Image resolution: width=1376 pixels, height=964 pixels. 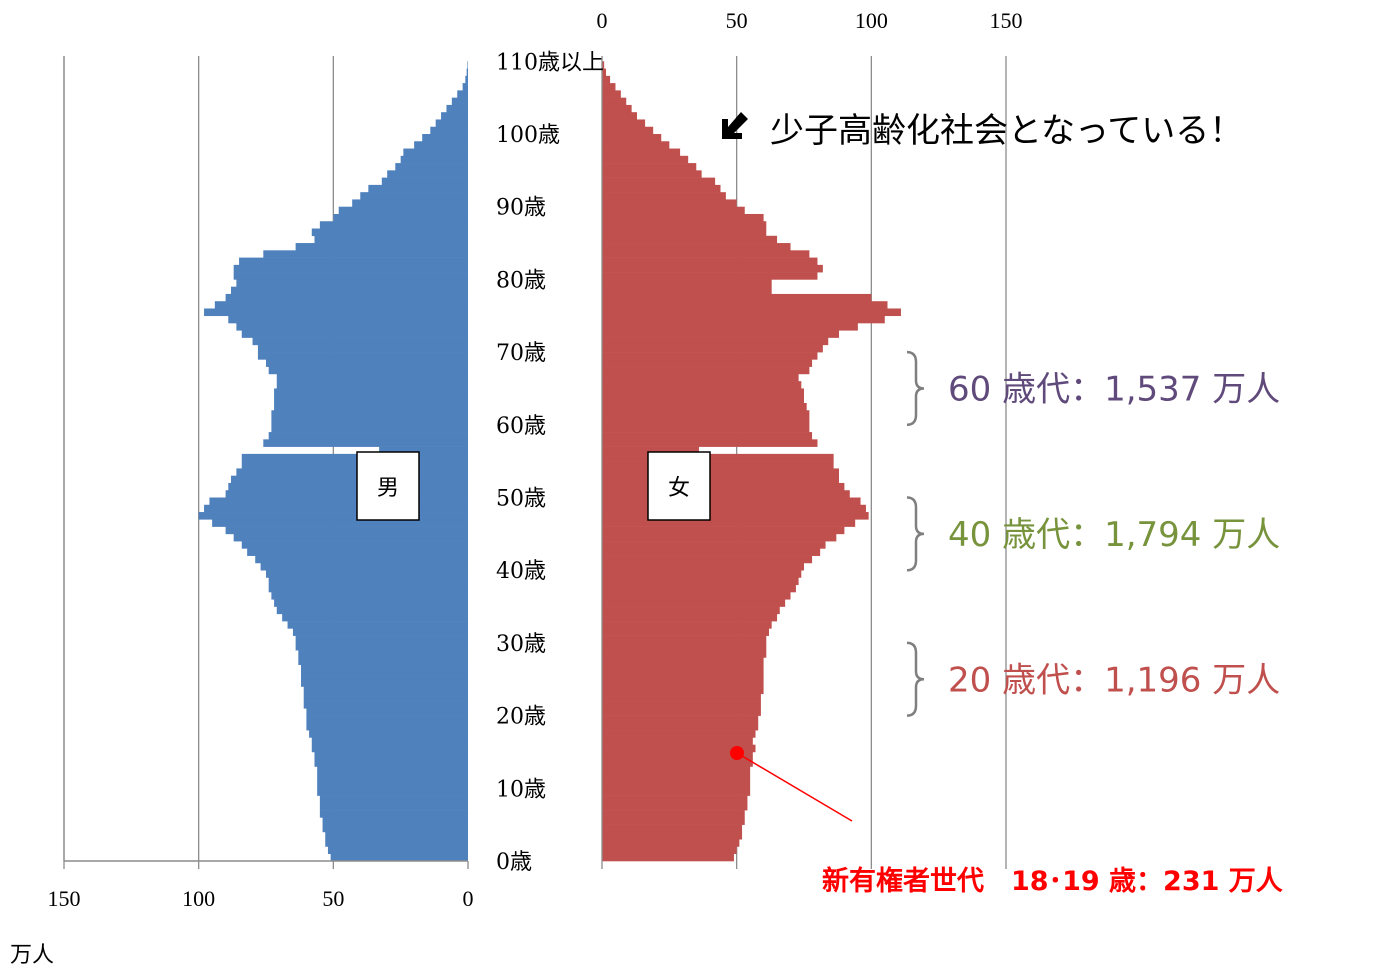 What do you see at coordinates (735, 125) in the screenshot?
I see `arrow-down-left-shape` at bounding box center [735, 125].